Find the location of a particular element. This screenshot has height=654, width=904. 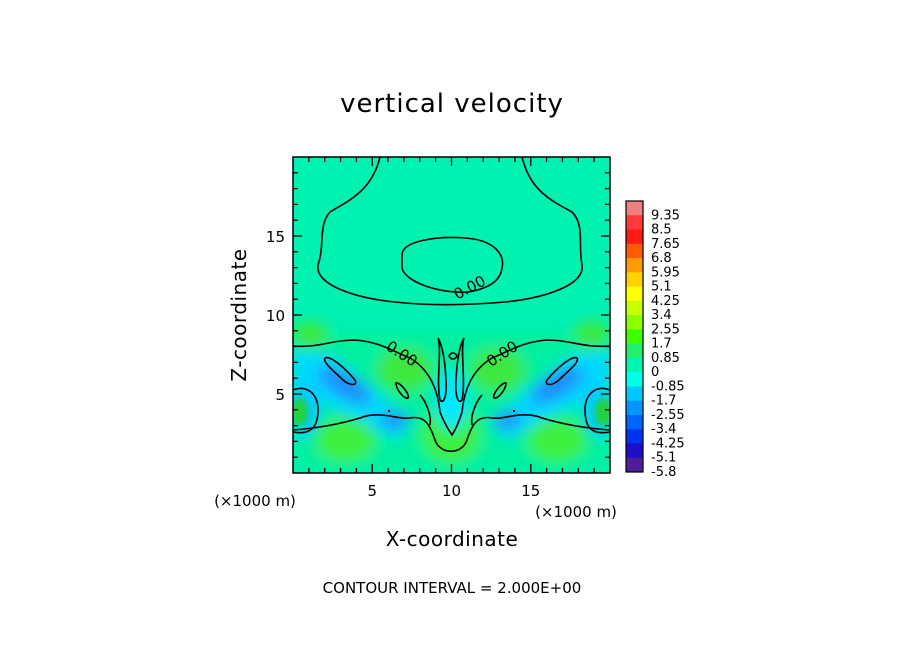

y-tick-label: 10 is located at coordinates (275, 316).